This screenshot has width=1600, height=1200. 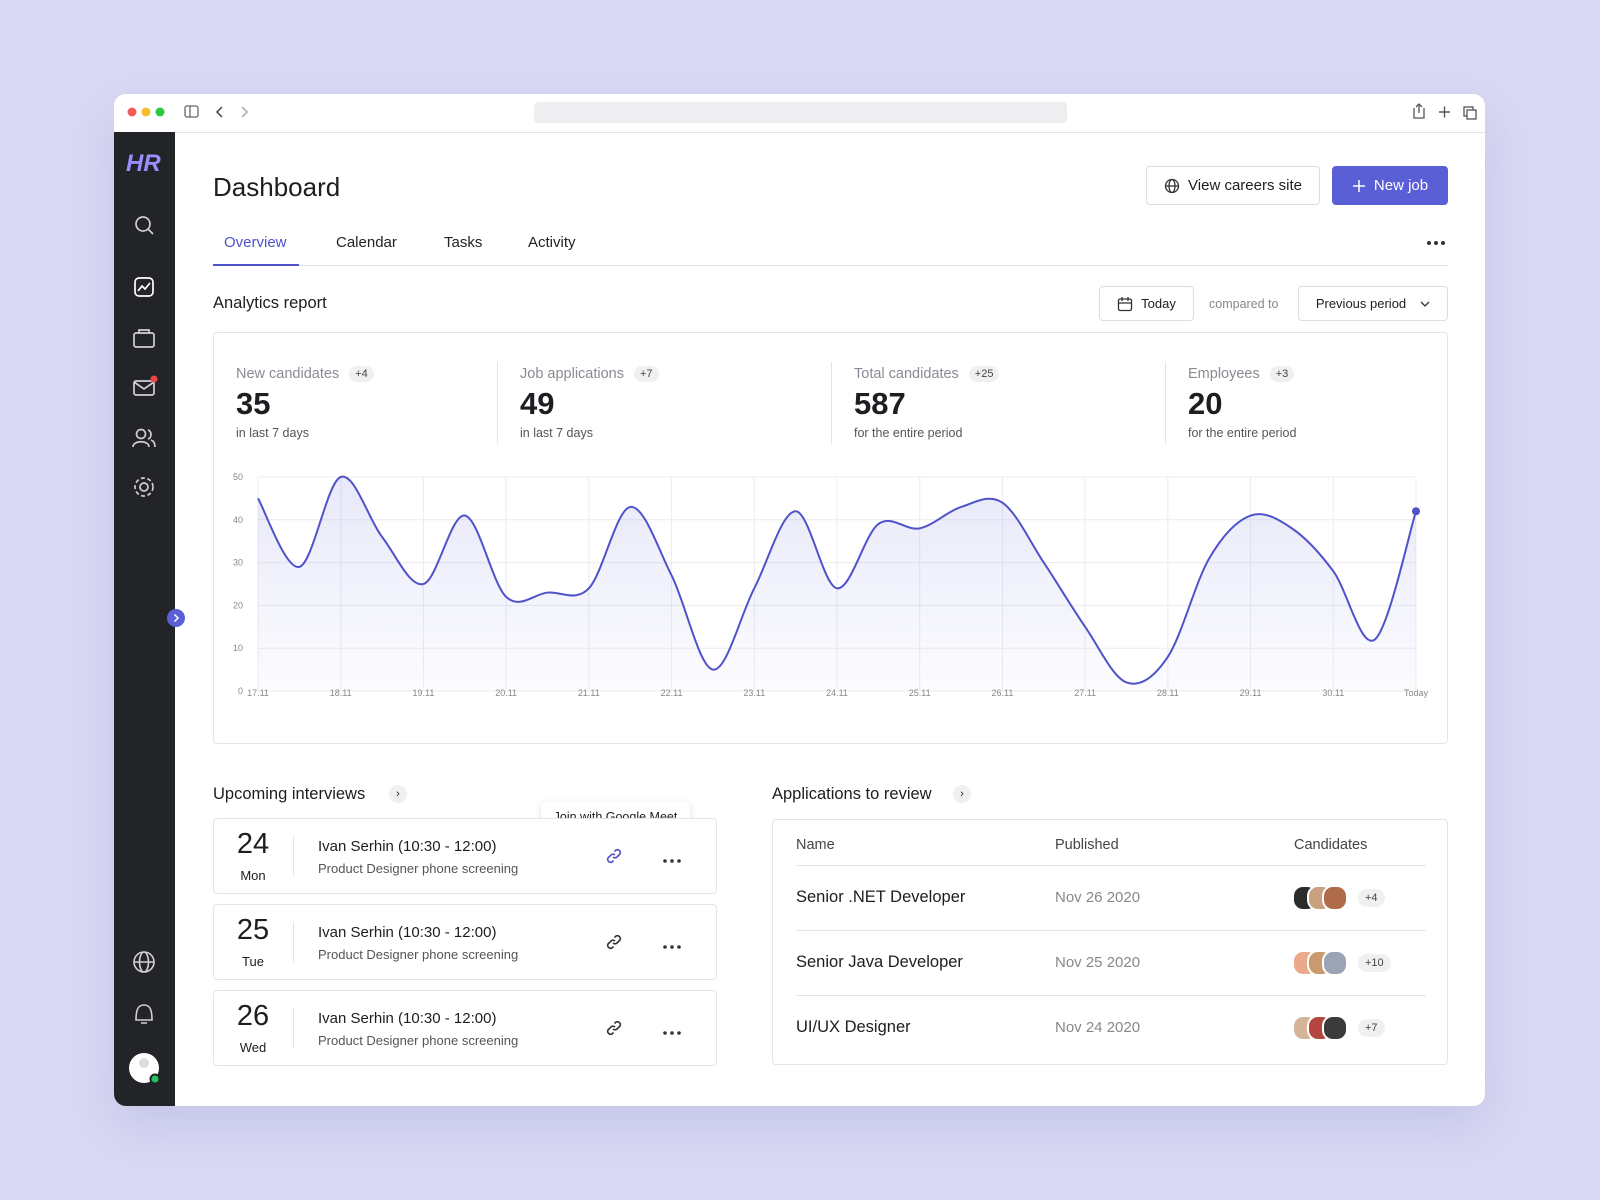 What do you see at coordinates (589, 693) in the screenshot?
I see `x-tick-label: 21.11` at bounding box center [589, 693].